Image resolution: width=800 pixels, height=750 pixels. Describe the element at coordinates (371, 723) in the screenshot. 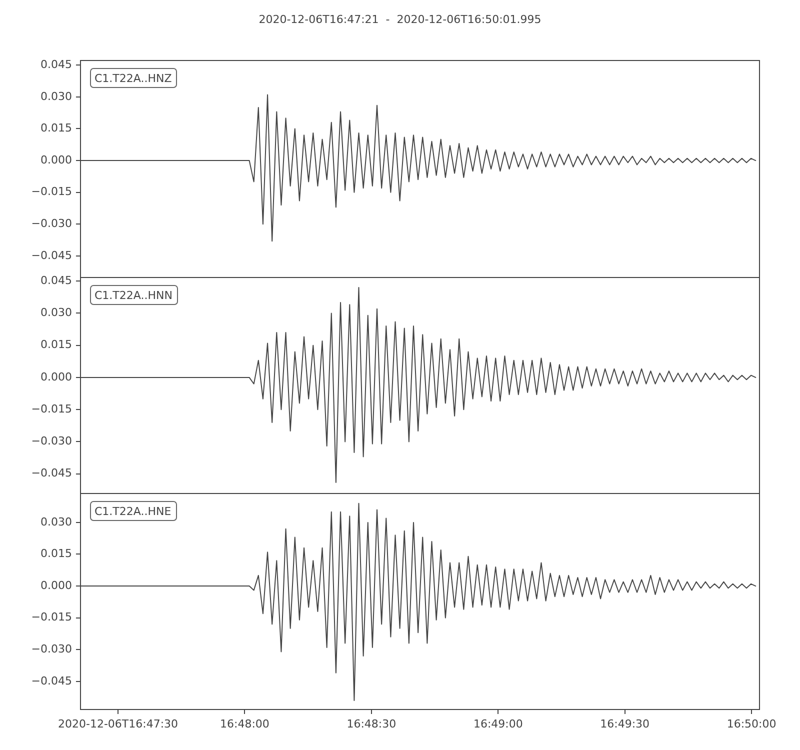

I see `x-tick-label: 16:48:30` at that location.